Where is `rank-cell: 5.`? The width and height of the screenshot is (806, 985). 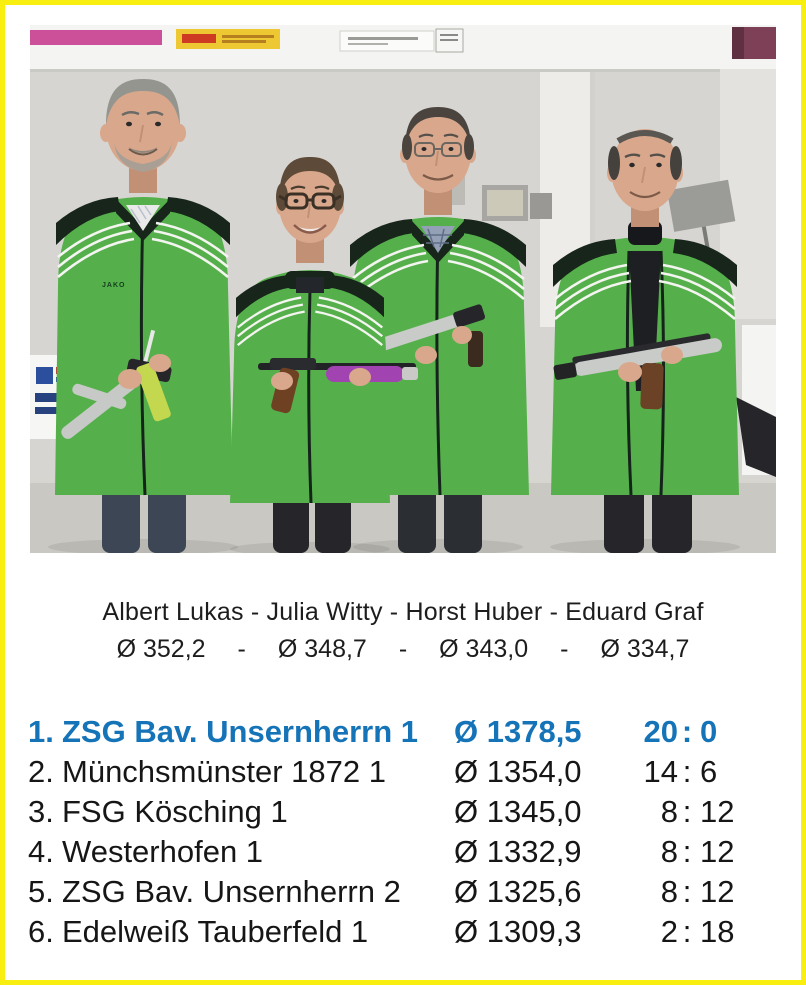
rank-cell: 5. is located at coordinates (41, 891).